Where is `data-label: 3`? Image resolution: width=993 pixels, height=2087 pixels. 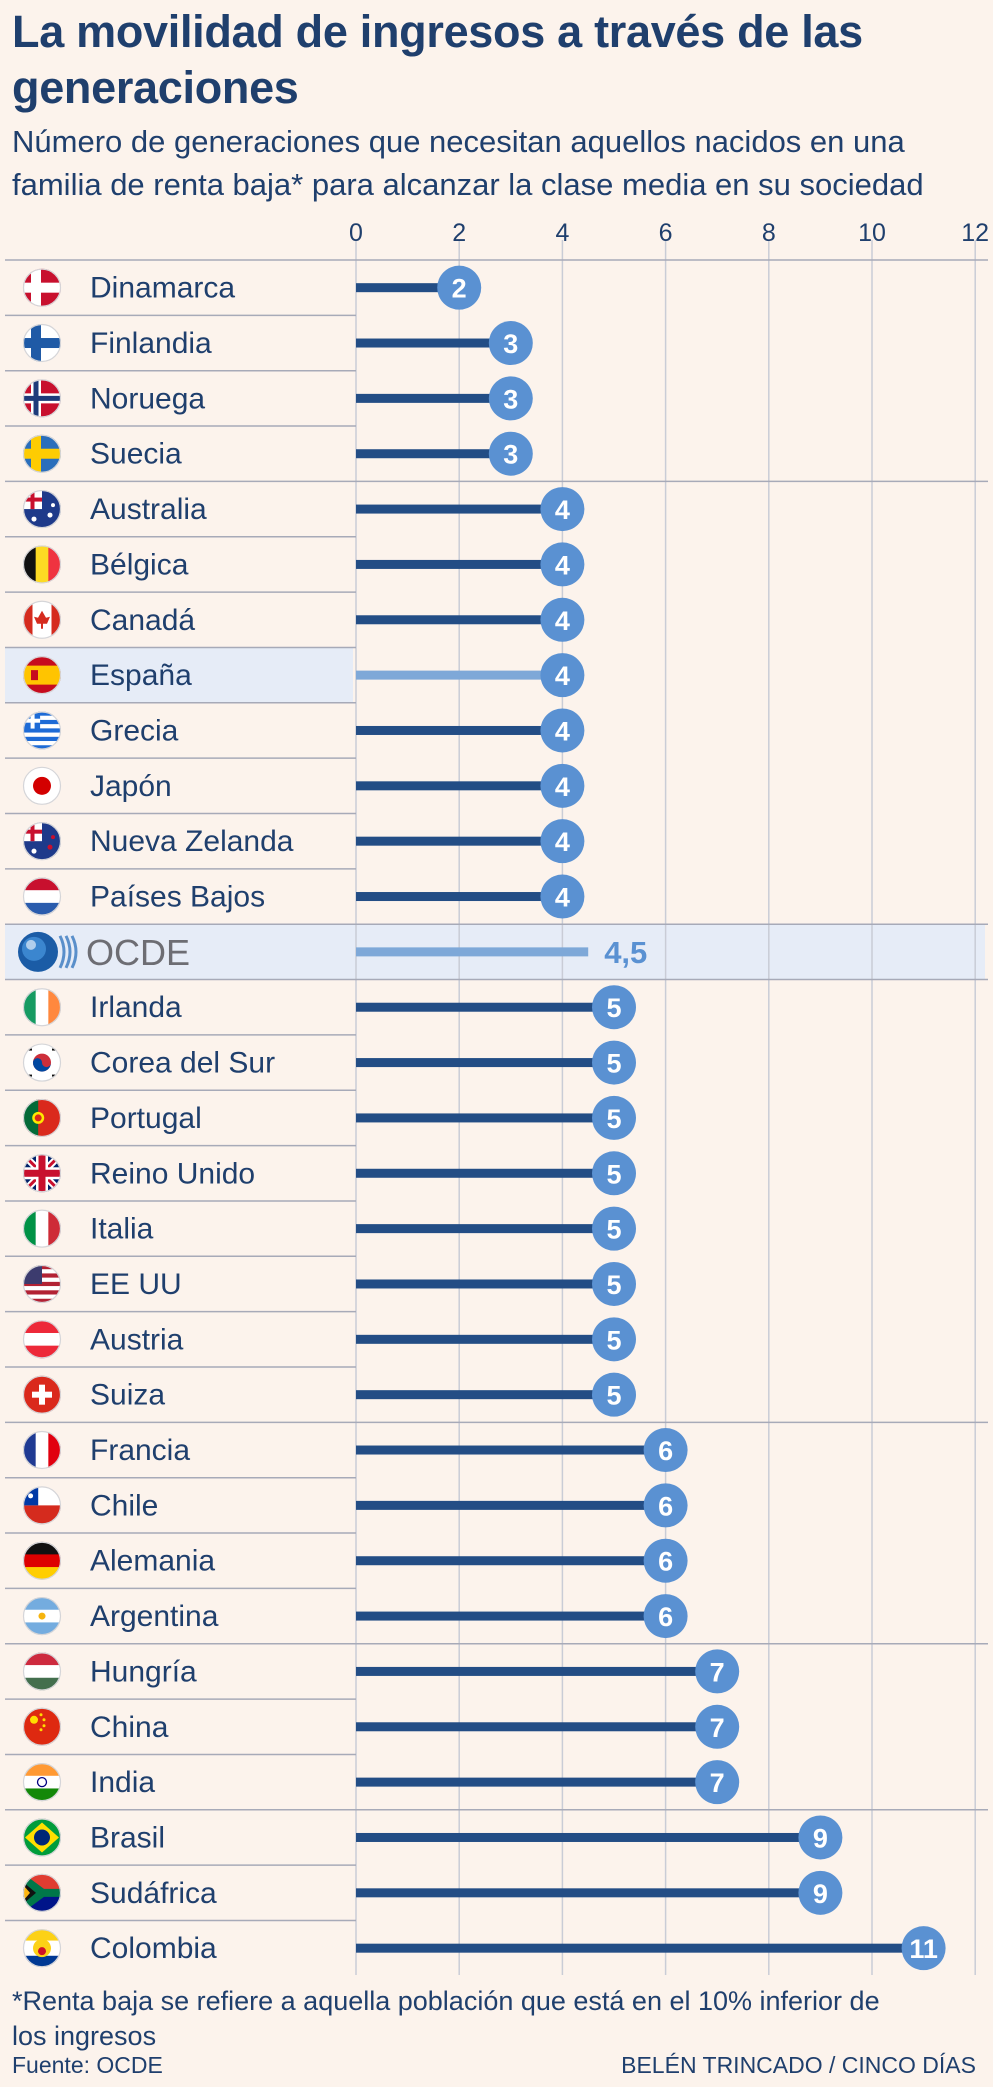 data-label: 3 is located at coordinates (510, 399).